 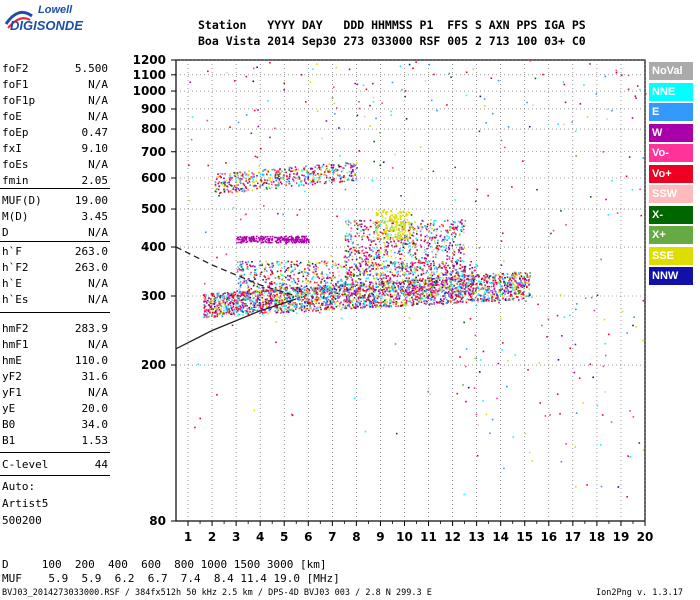 What do you see at coordinates (98, 299) in the screenshot?
I see `param-value: N/A` at bounding box center [98, 299].